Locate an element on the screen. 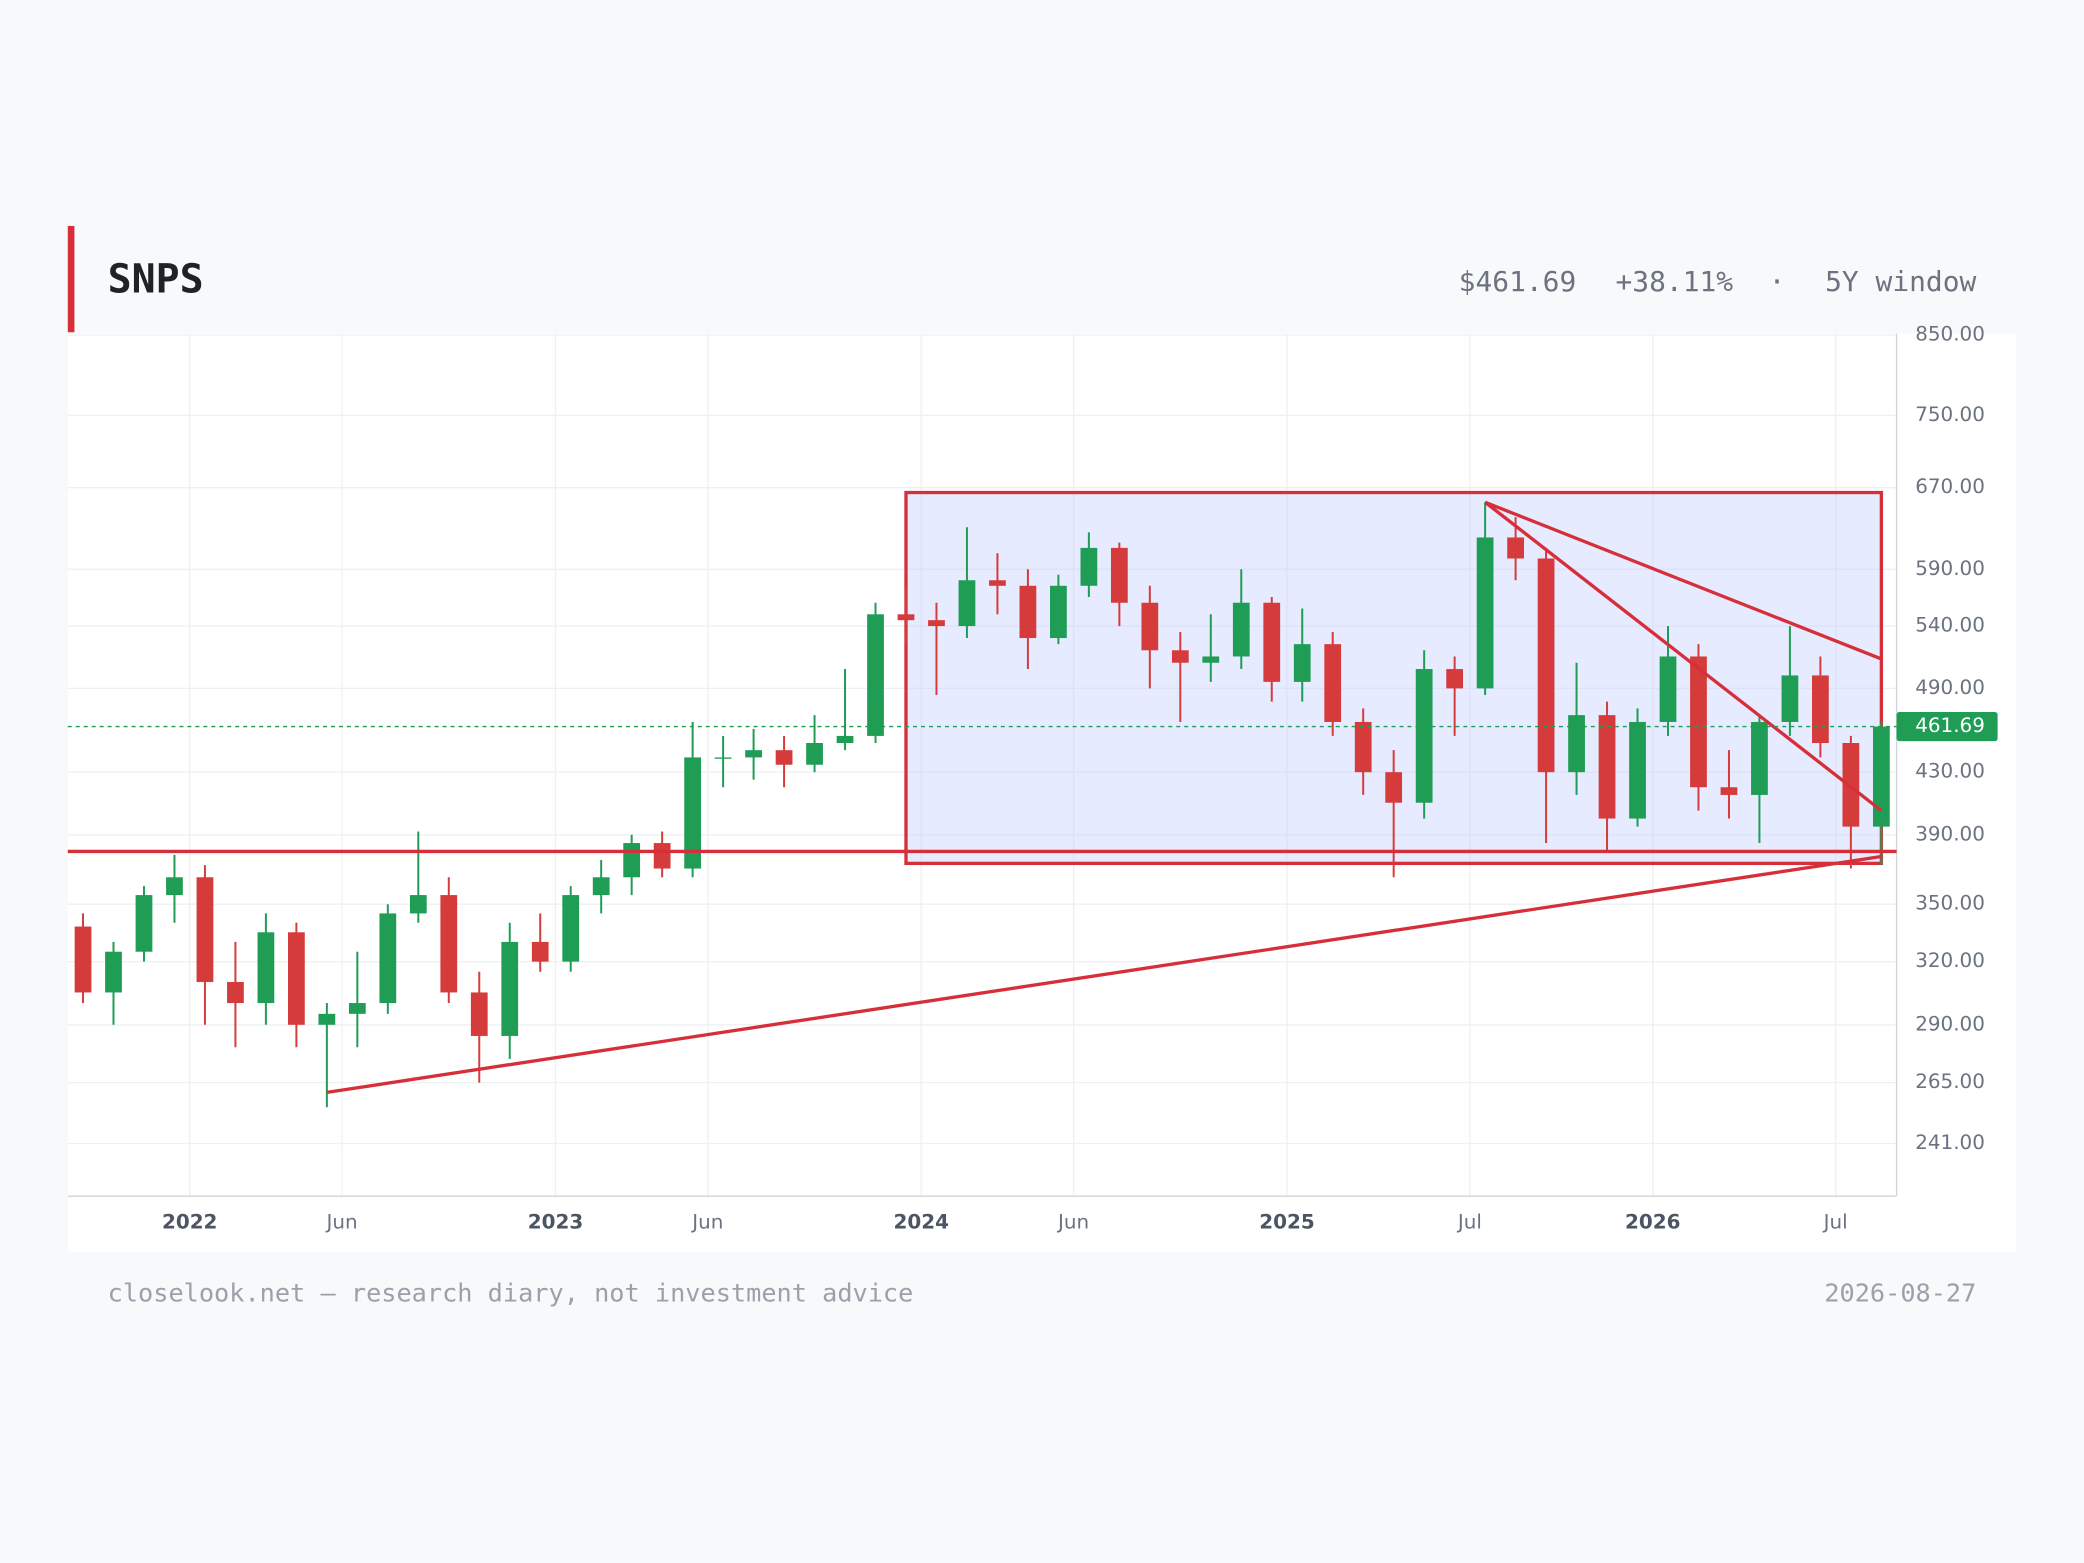 The height and width of the screenshot is (1563, 2084). y-tick-label: 241.00 is located at coordinates (1950, 1142).